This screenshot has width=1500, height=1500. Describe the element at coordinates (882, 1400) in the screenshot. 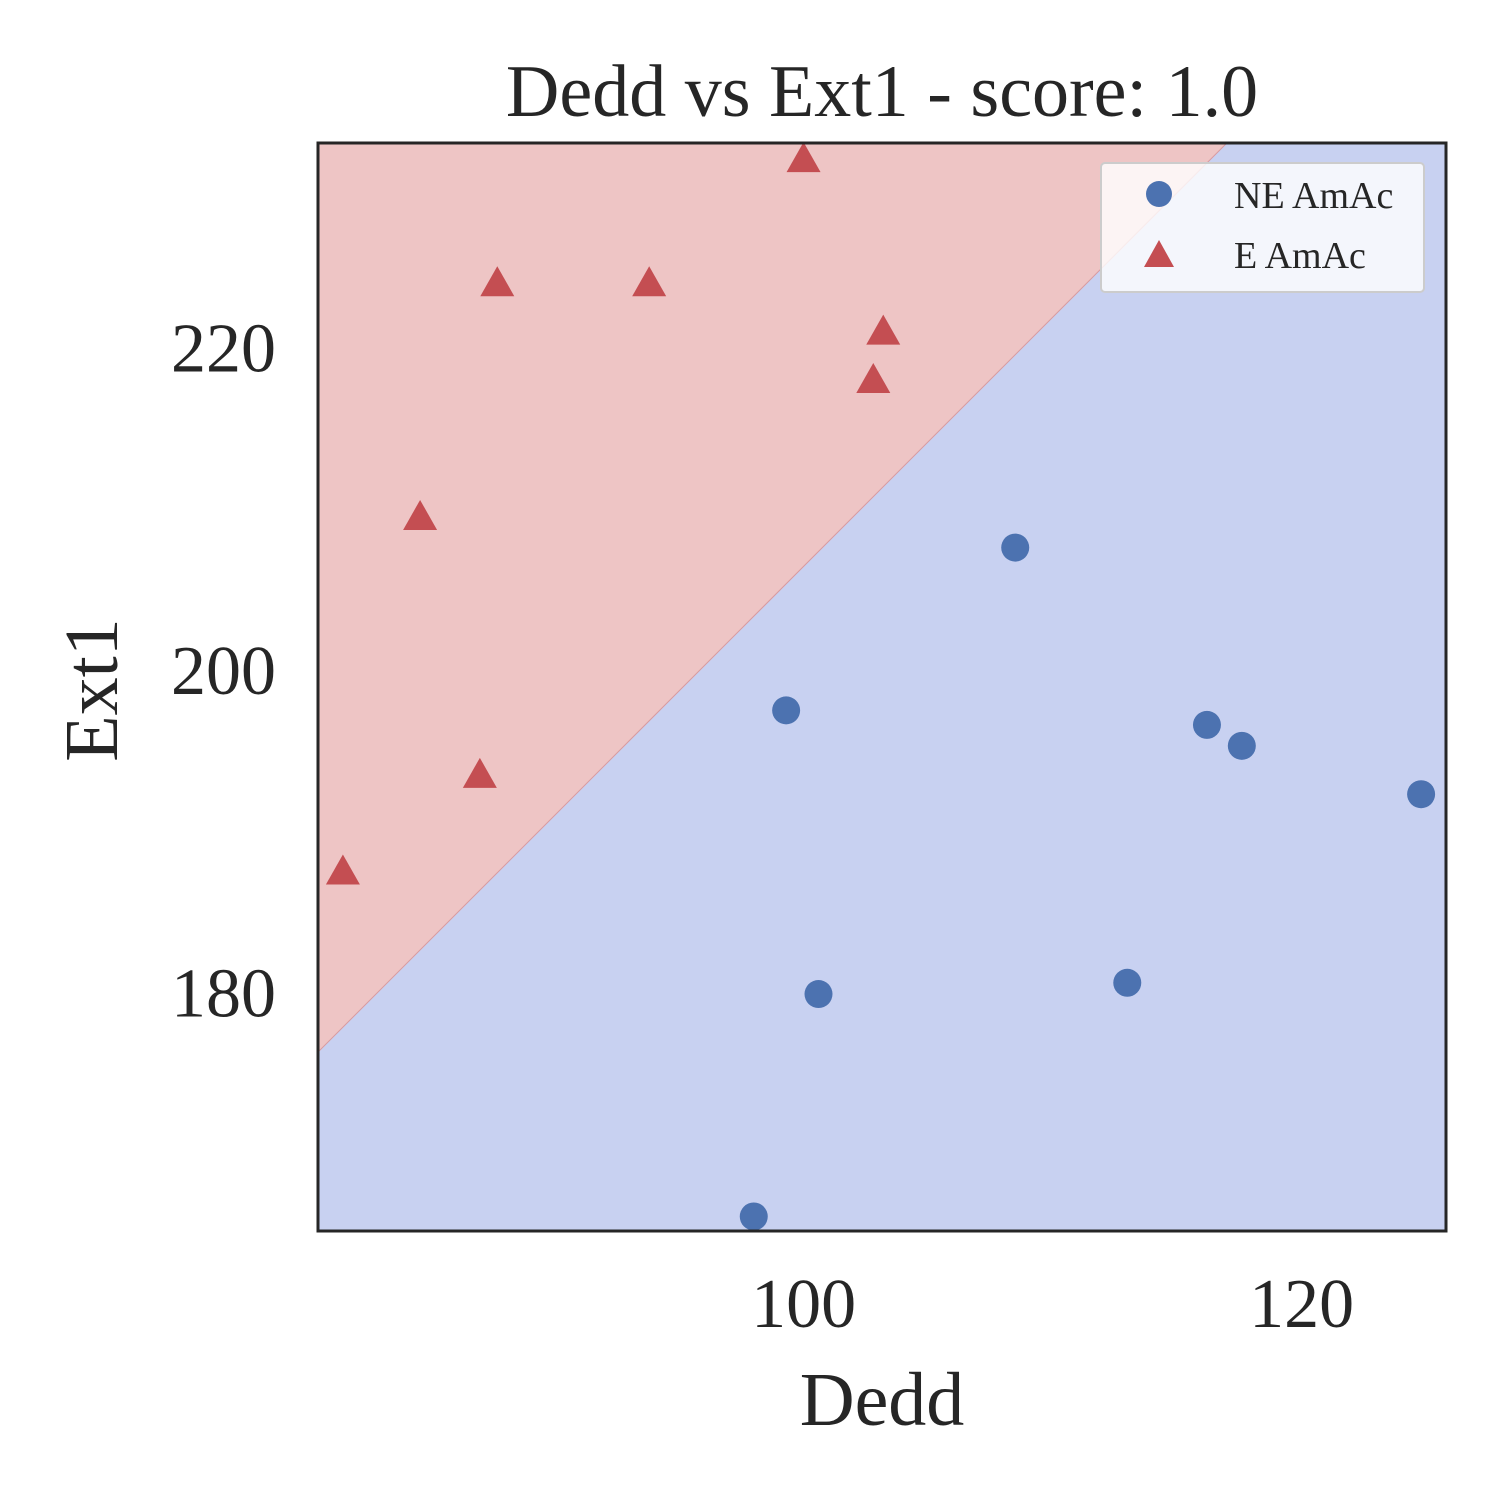

I see `x-axis-label: Dedd` at that location.